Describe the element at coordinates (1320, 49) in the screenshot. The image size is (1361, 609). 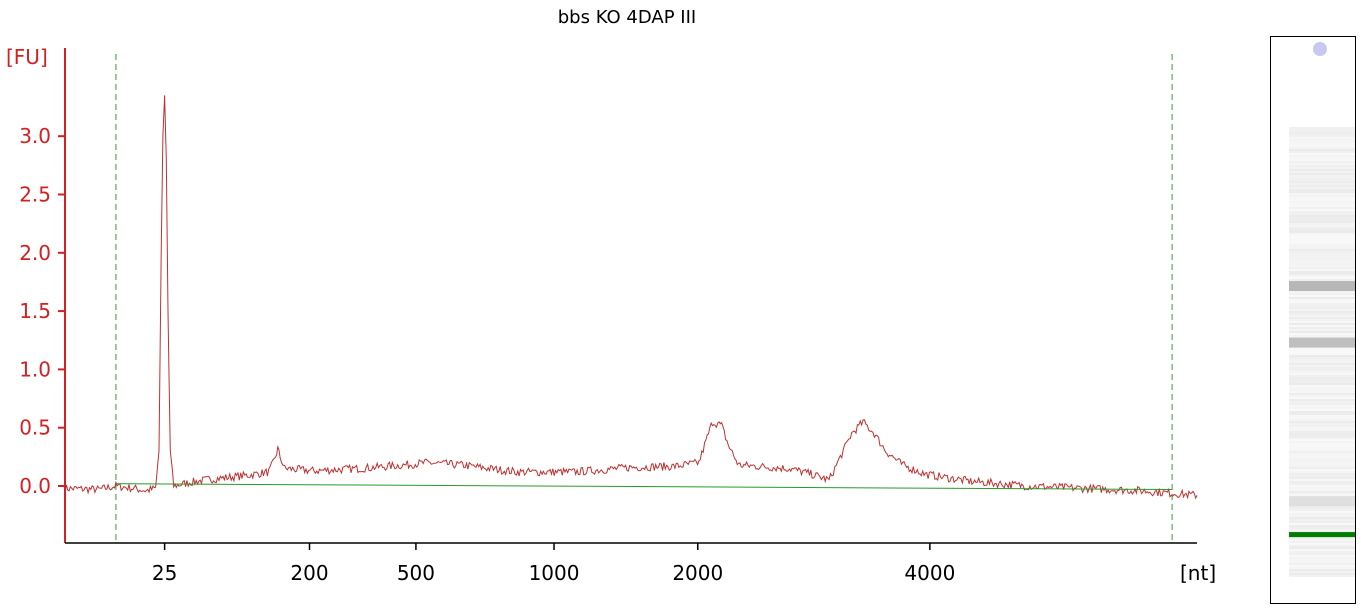
I see `gel-top-spot` at that location.